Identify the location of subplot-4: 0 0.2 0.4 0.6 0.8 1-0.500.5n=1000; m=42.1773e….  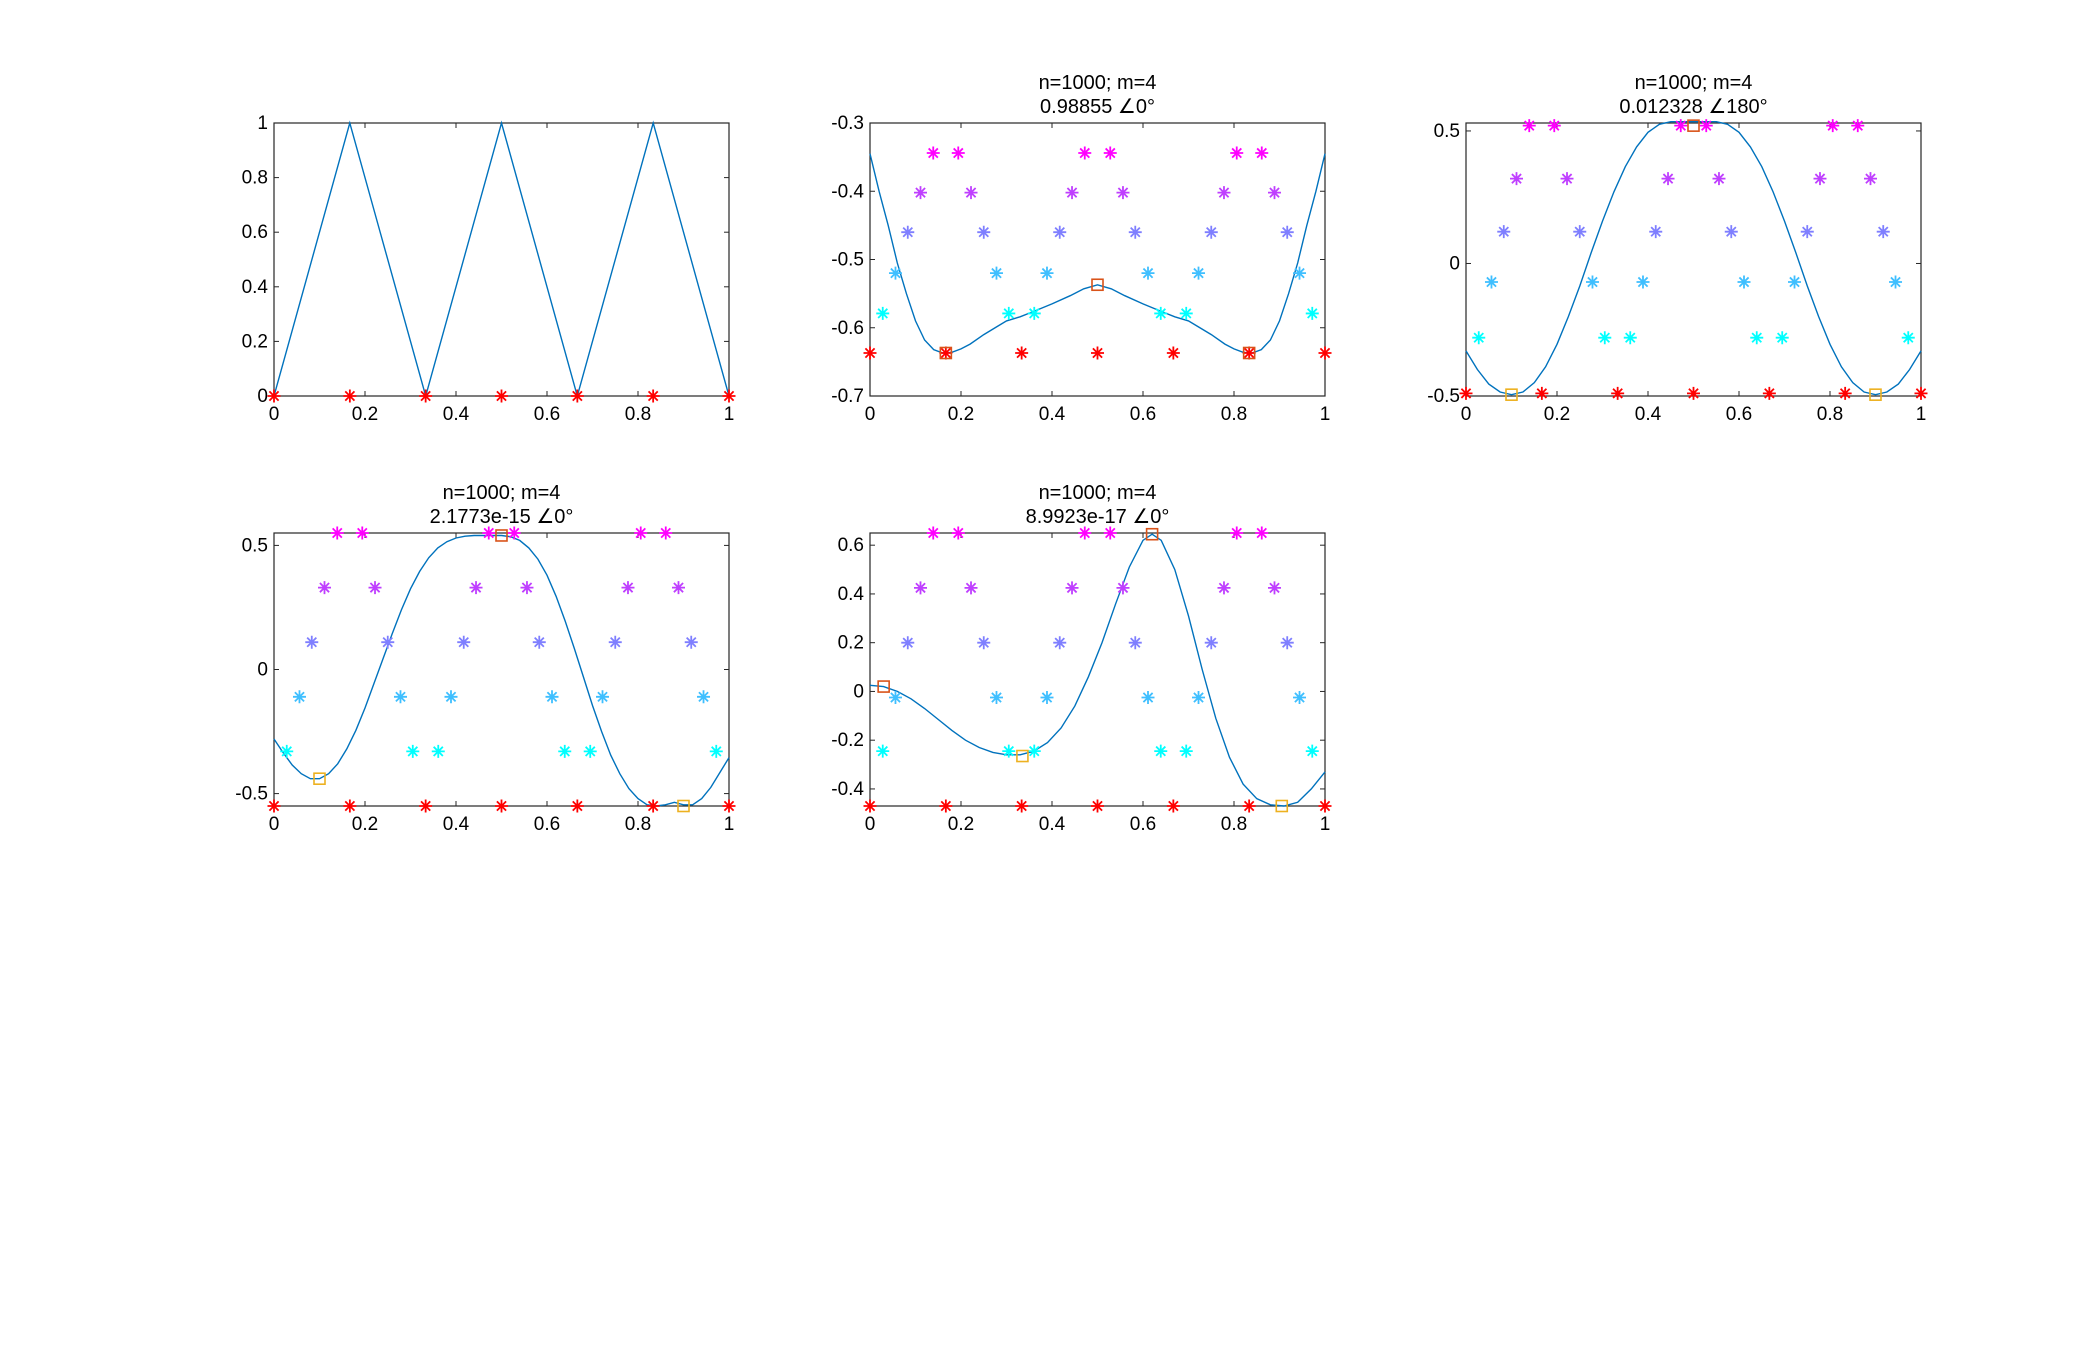
(485, 658).